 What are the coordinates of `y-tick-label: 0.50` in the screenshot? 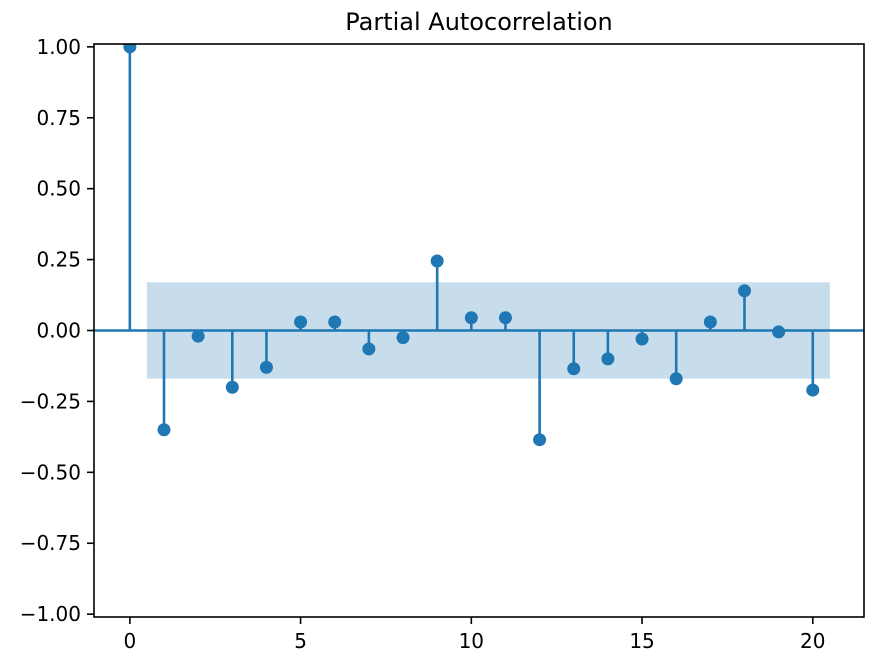 It's located at (58, 189).